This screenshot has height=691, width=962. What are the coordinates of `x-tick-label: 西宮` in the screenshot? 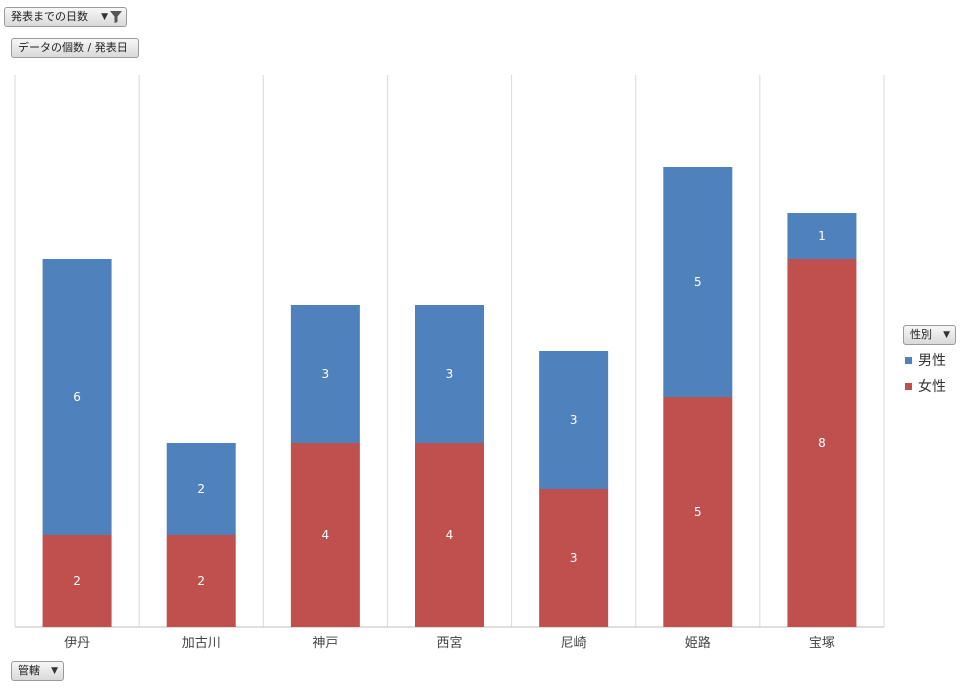 It's located at (449, 643).